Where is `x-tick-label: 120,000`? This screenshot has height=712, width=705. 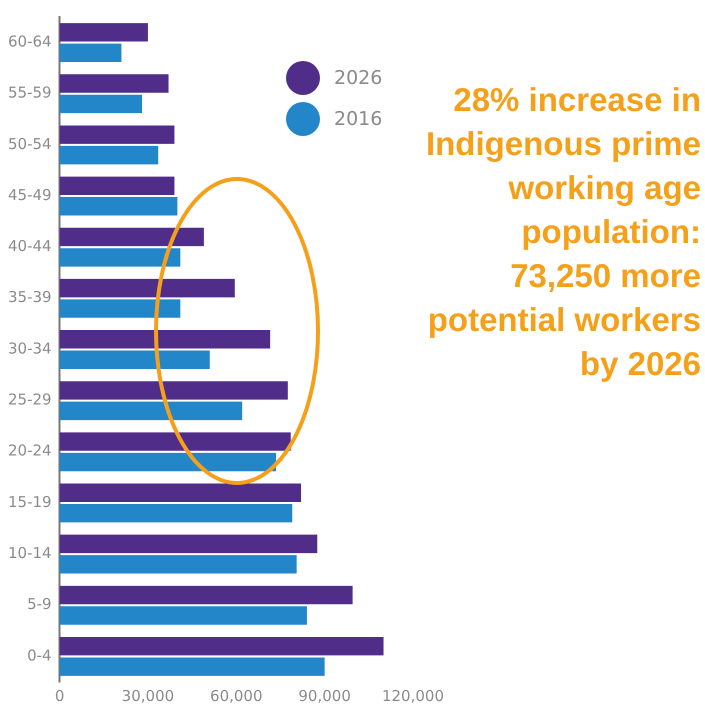
x-tick-label: 120,000 is located at coordinates (413, 695).